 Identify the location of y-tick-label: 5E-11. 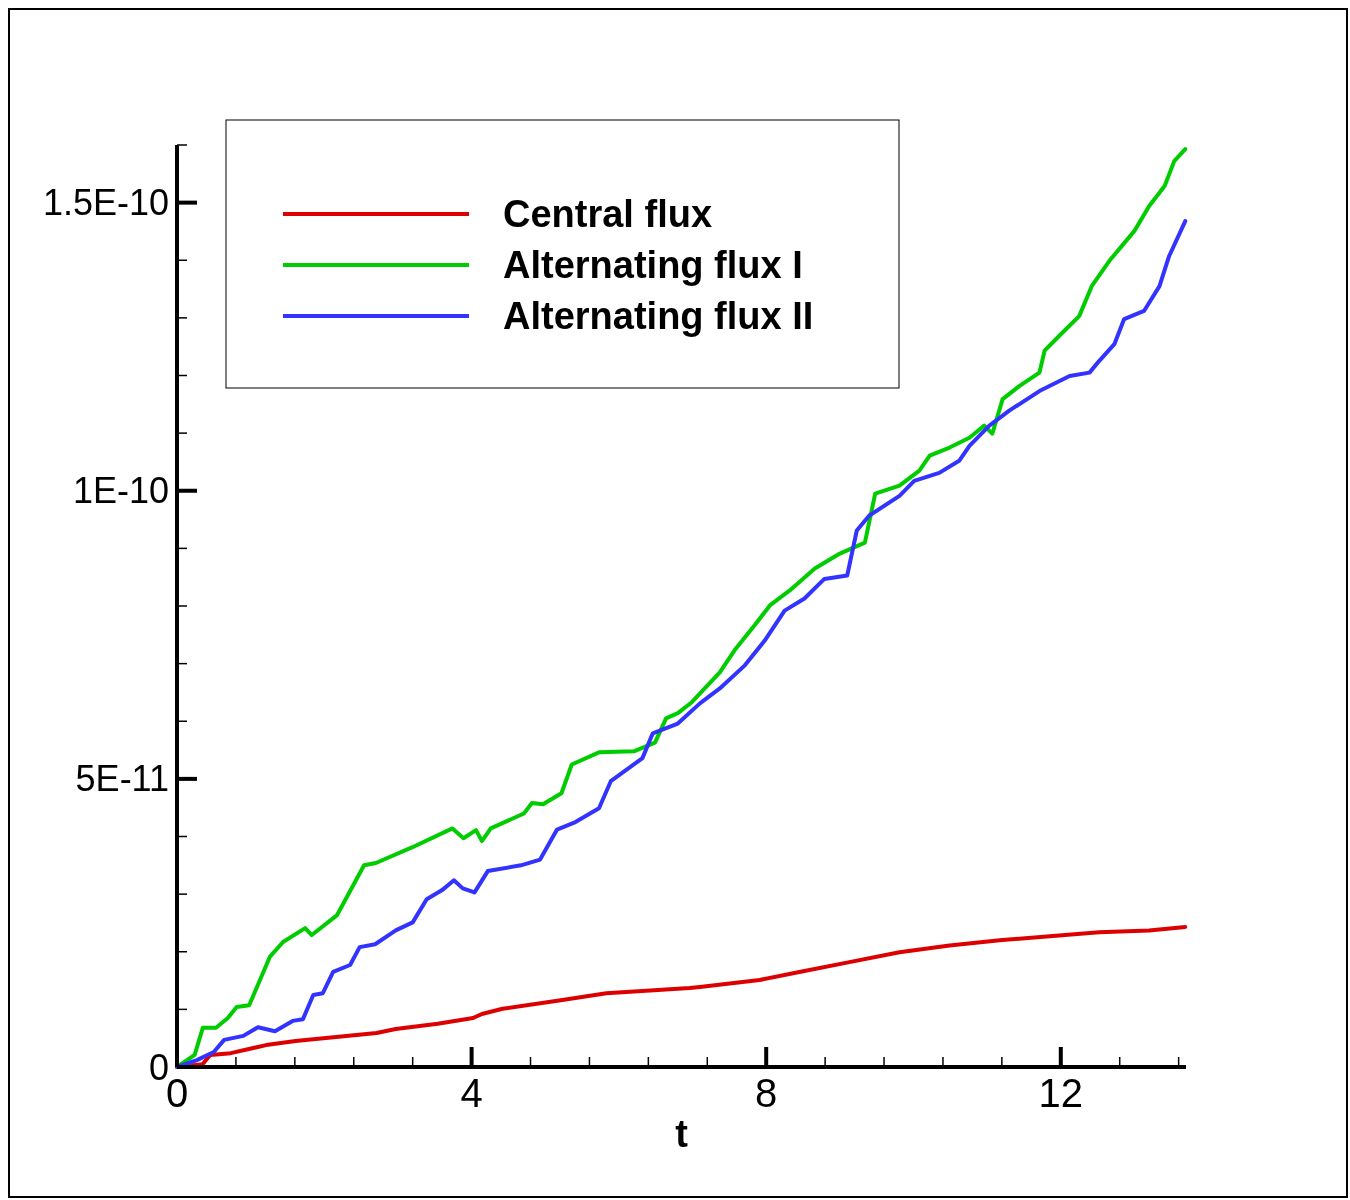
(122, 779).